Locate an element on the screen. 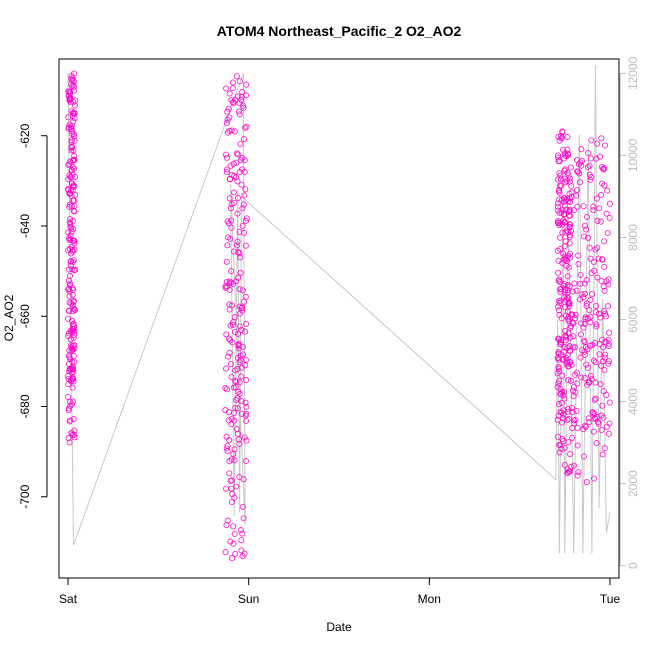 The image size is (650, 650). x-axis-title: Date is located at coordinates (339, 627).